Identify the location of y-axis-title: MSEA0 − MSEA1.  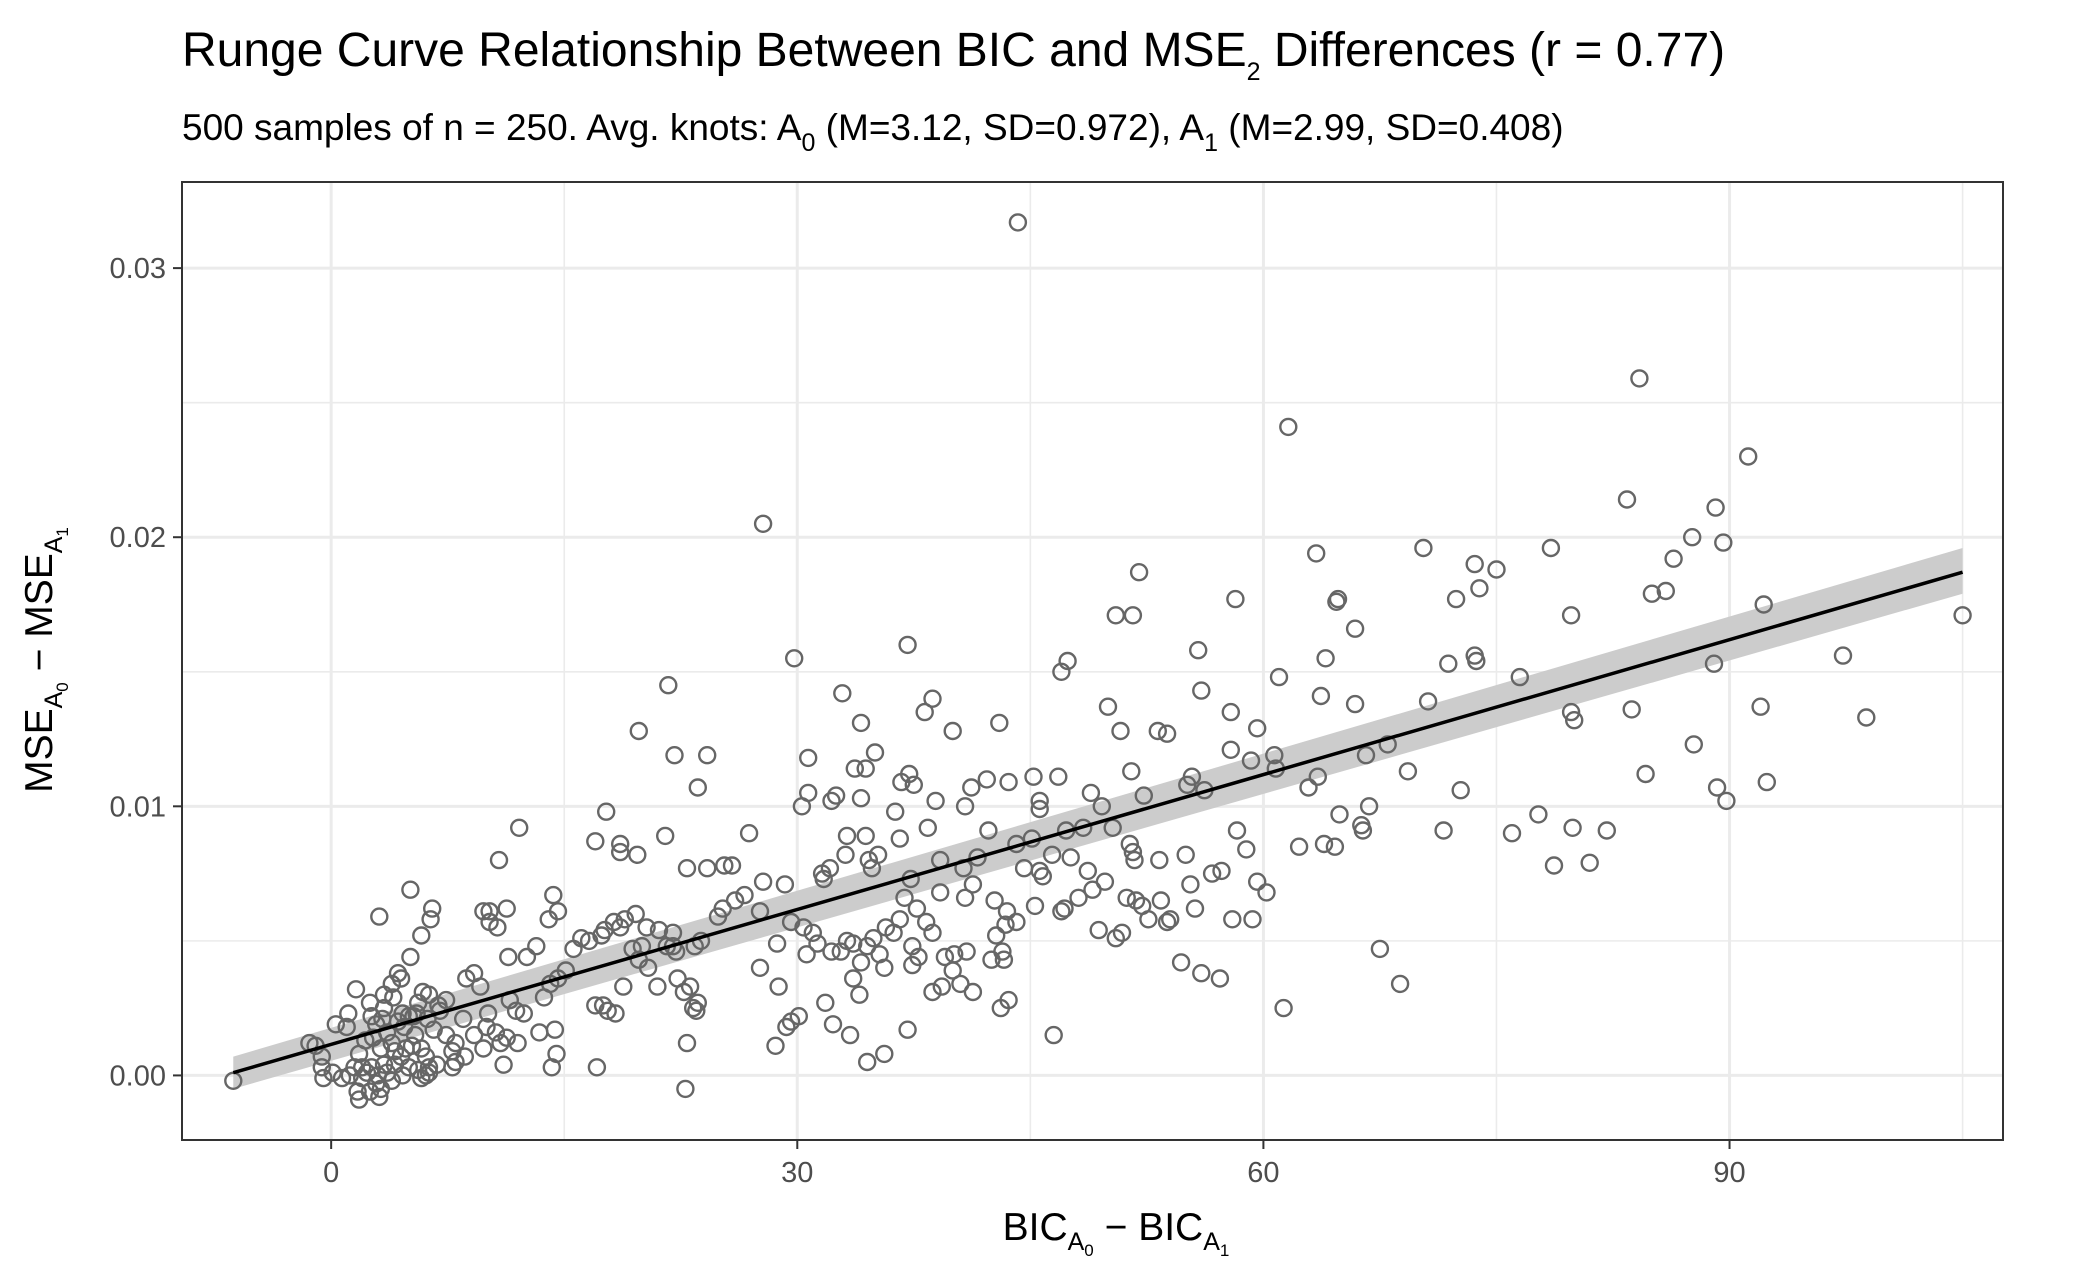
(45, 660).